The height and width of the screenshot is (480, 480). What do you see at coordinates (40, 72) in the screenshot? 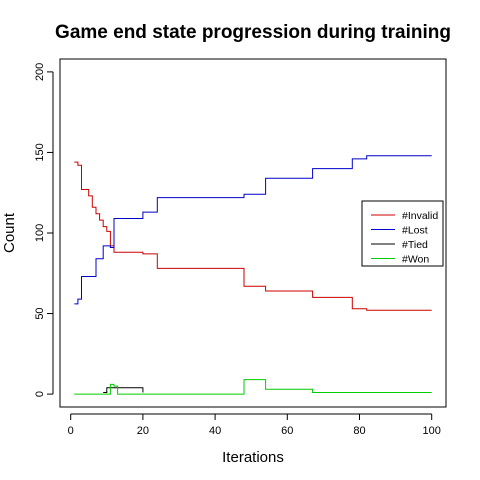
I see `y-tick-label: 200` at bounding box center [40, 72].